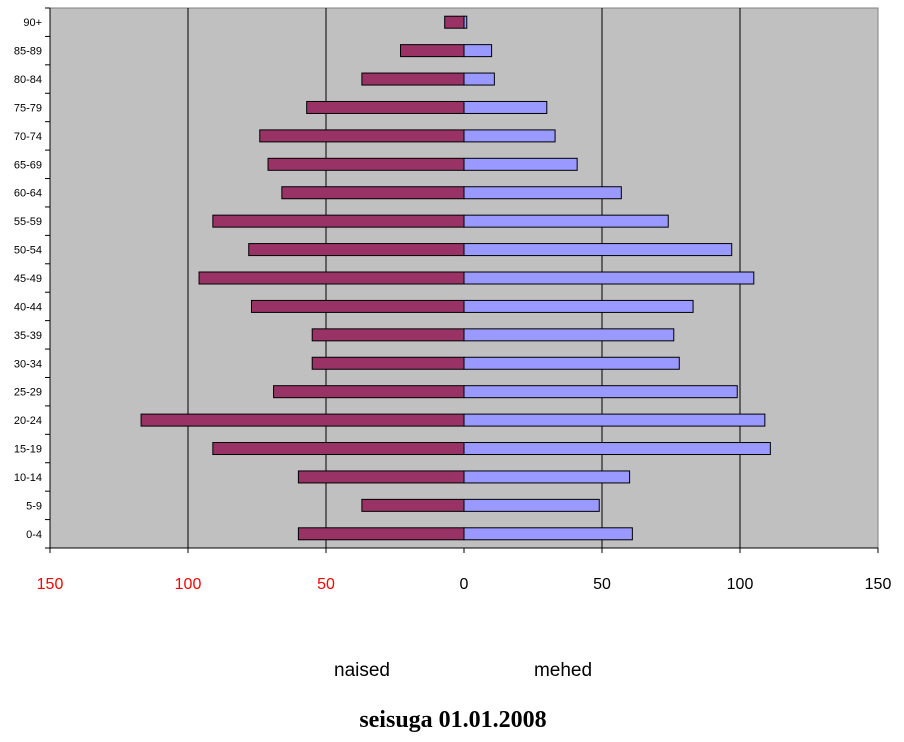 This screenshot has width=904, height=742. I want to click on category-label-35-39: 35-39, so click(28, 336).